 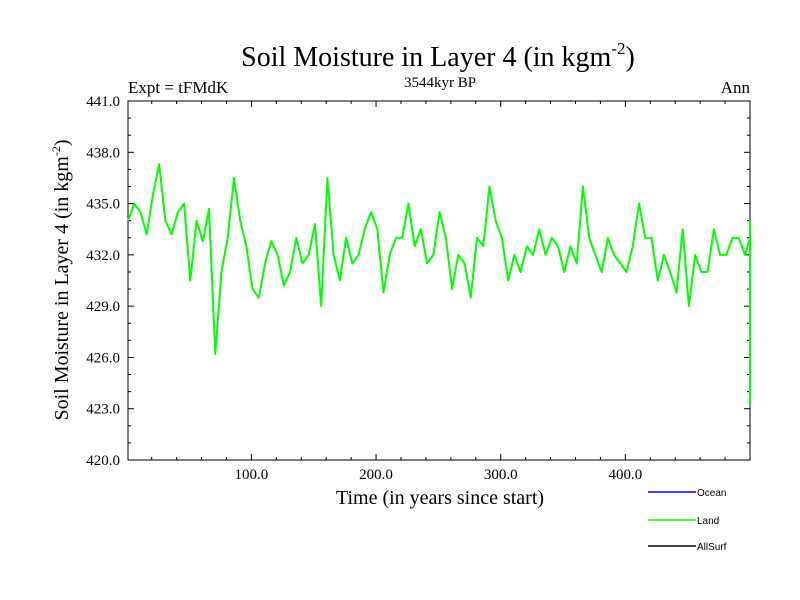 I want to click on y-tick-label: 441.0, so click(x=103, y=102).